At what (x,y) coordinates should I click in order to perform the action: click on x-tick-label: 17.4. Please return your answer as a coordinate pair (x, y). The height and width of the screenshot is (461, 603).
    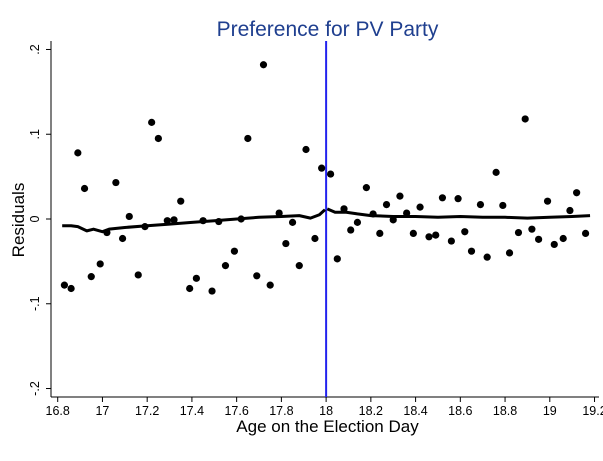
    Looking at the image, I should click on (192, 411).